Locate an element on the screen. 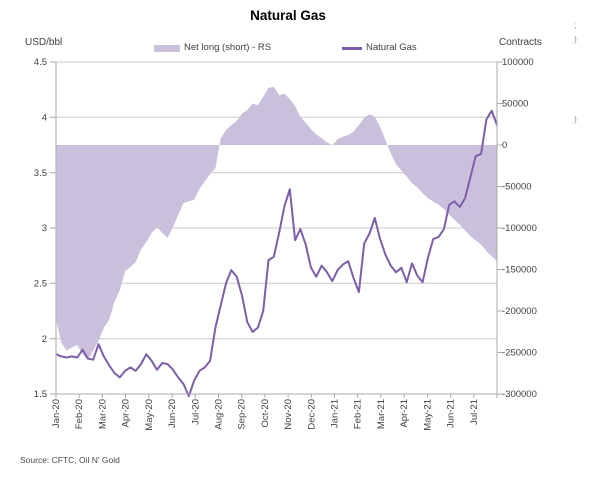  svg-text: Apr-21 is located at coordinates (404, 413).